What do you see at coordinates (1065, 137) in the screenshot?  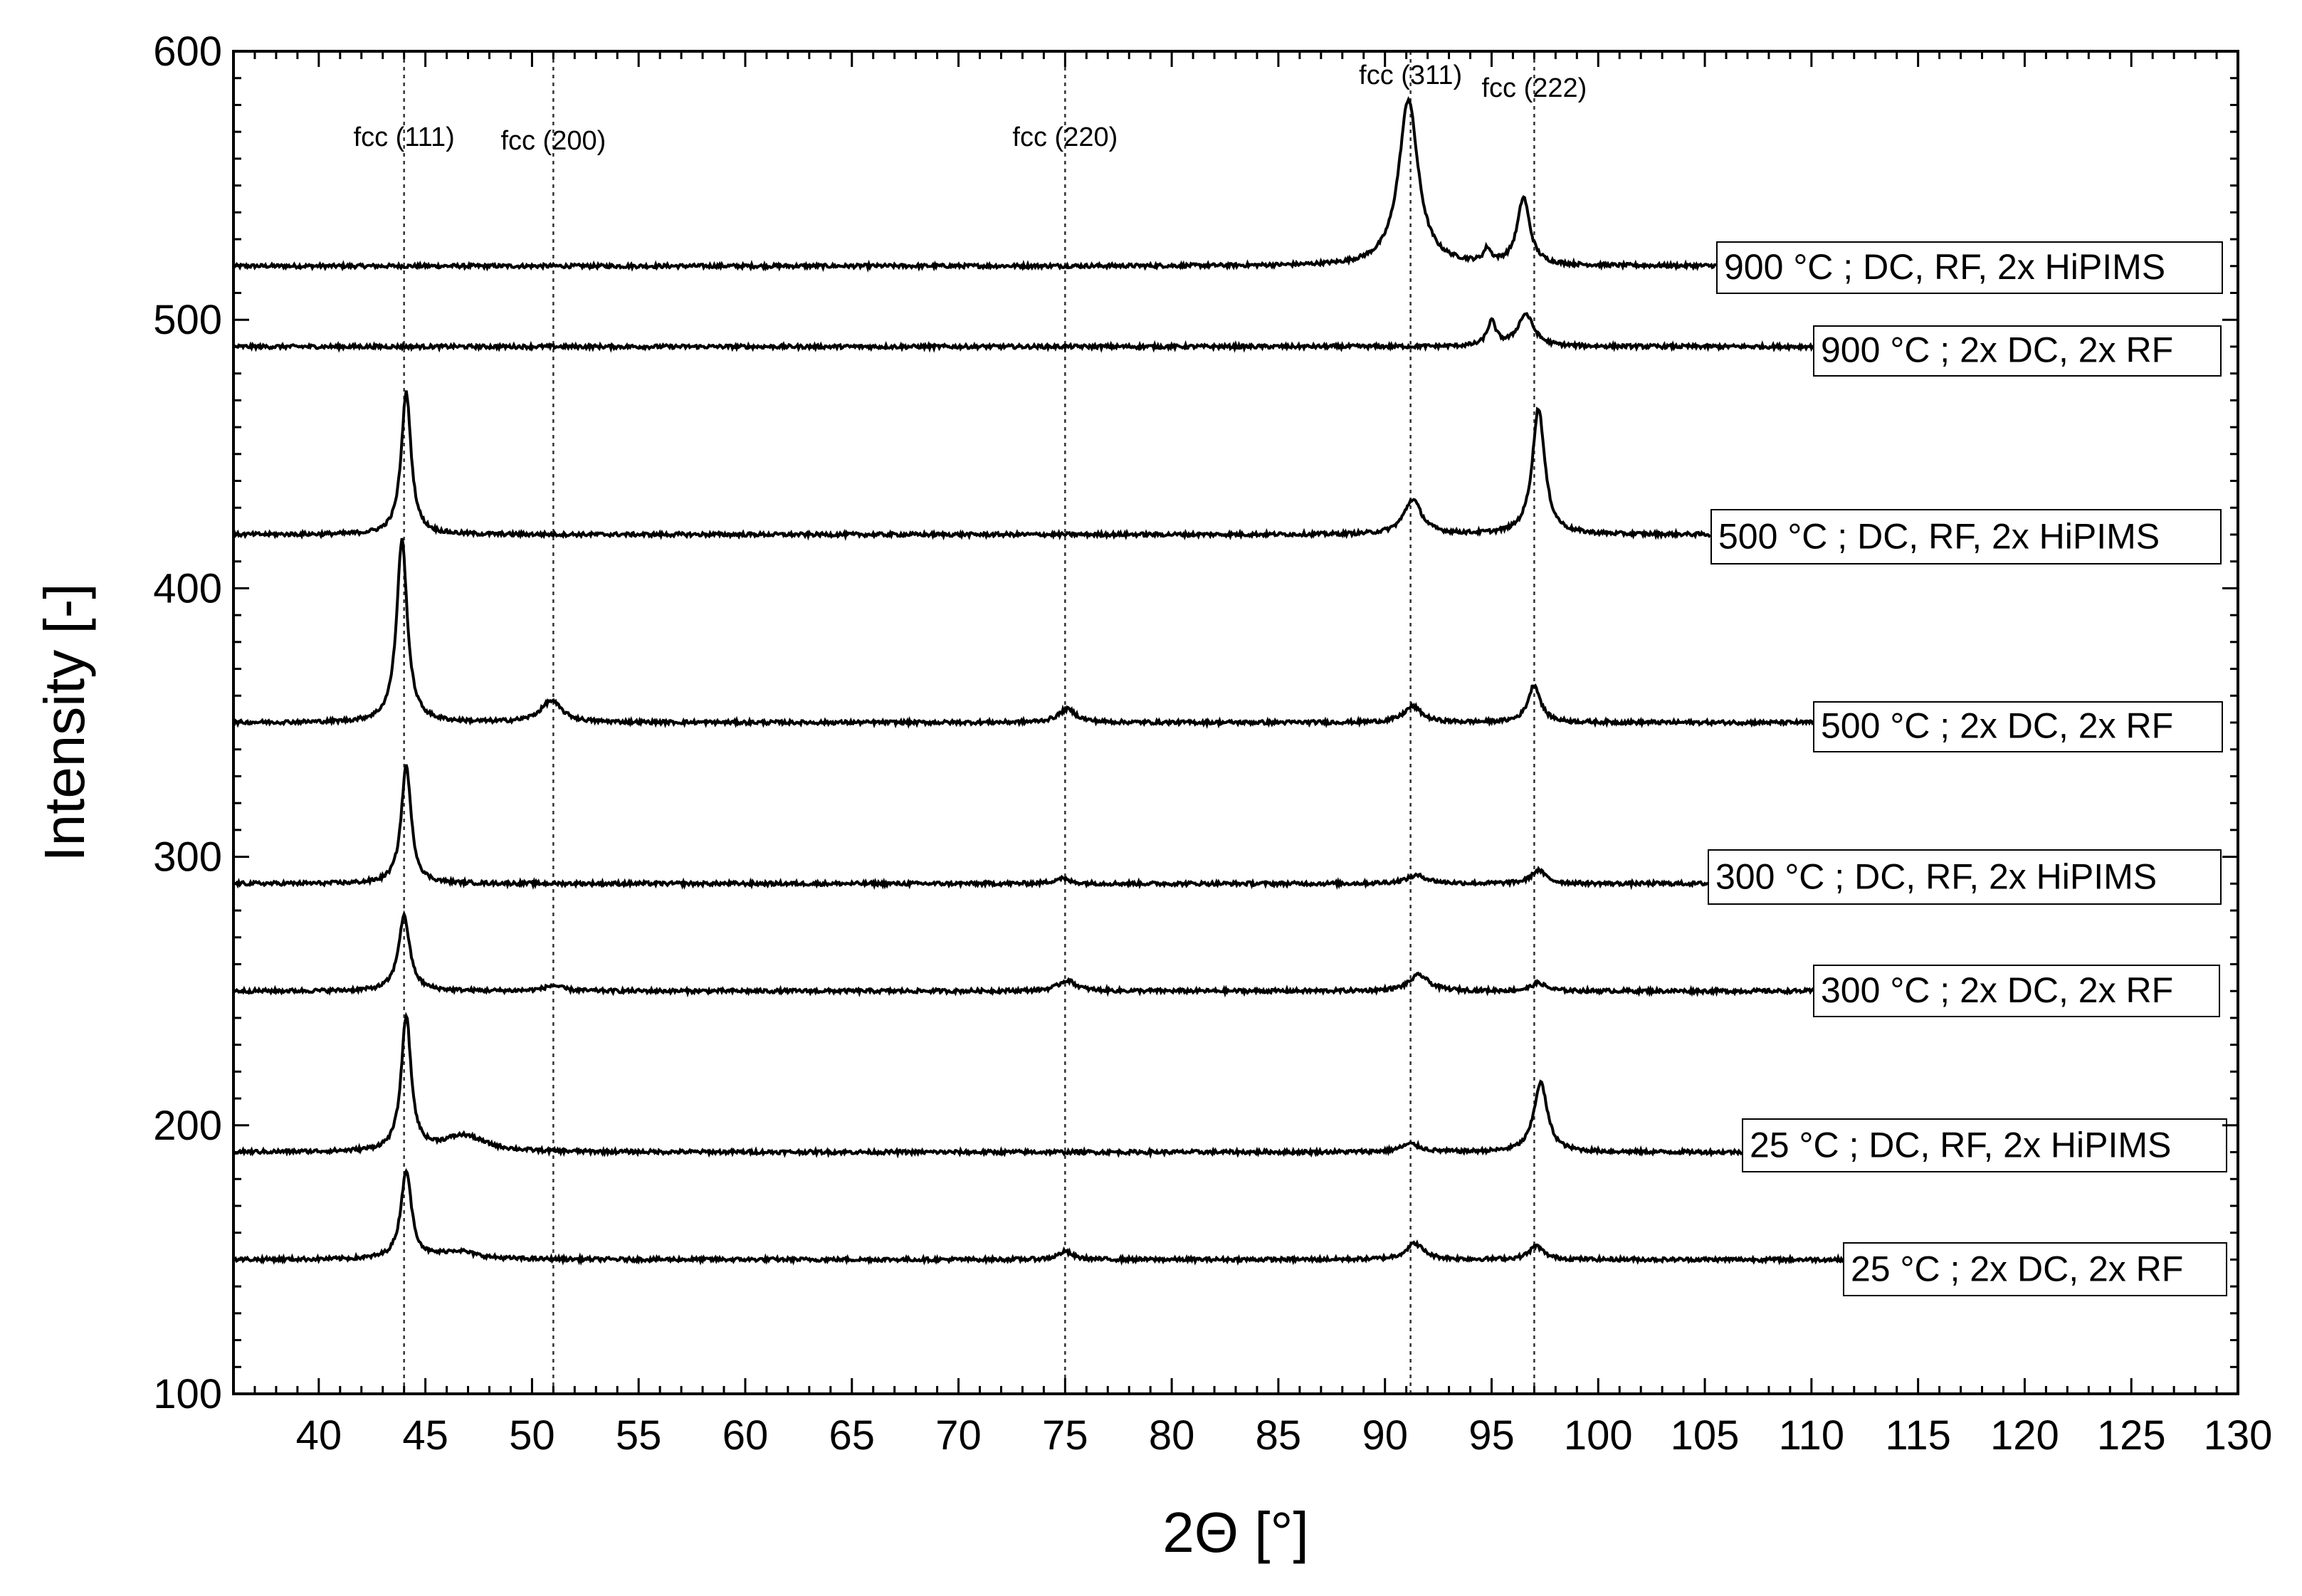 I see `peak-label: fcc (220)` at bounding box center [1065, 137].